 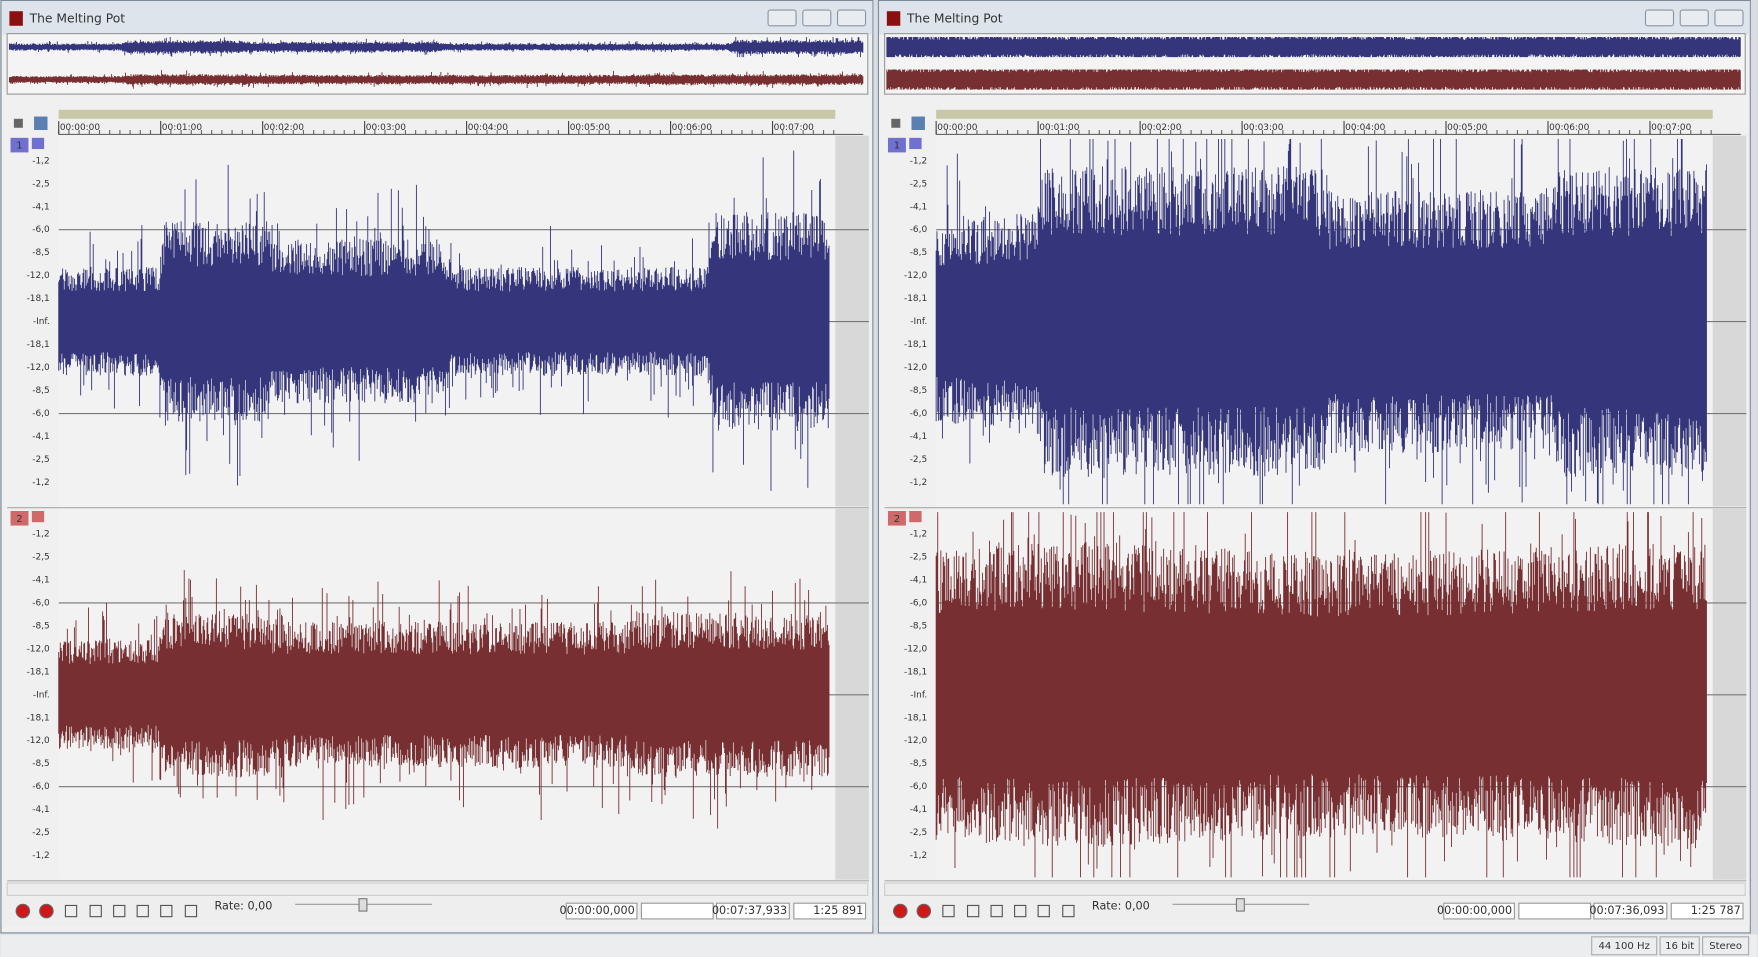 I want to click on ruler-label: 00:05:00, so click(x=1467, y=128).